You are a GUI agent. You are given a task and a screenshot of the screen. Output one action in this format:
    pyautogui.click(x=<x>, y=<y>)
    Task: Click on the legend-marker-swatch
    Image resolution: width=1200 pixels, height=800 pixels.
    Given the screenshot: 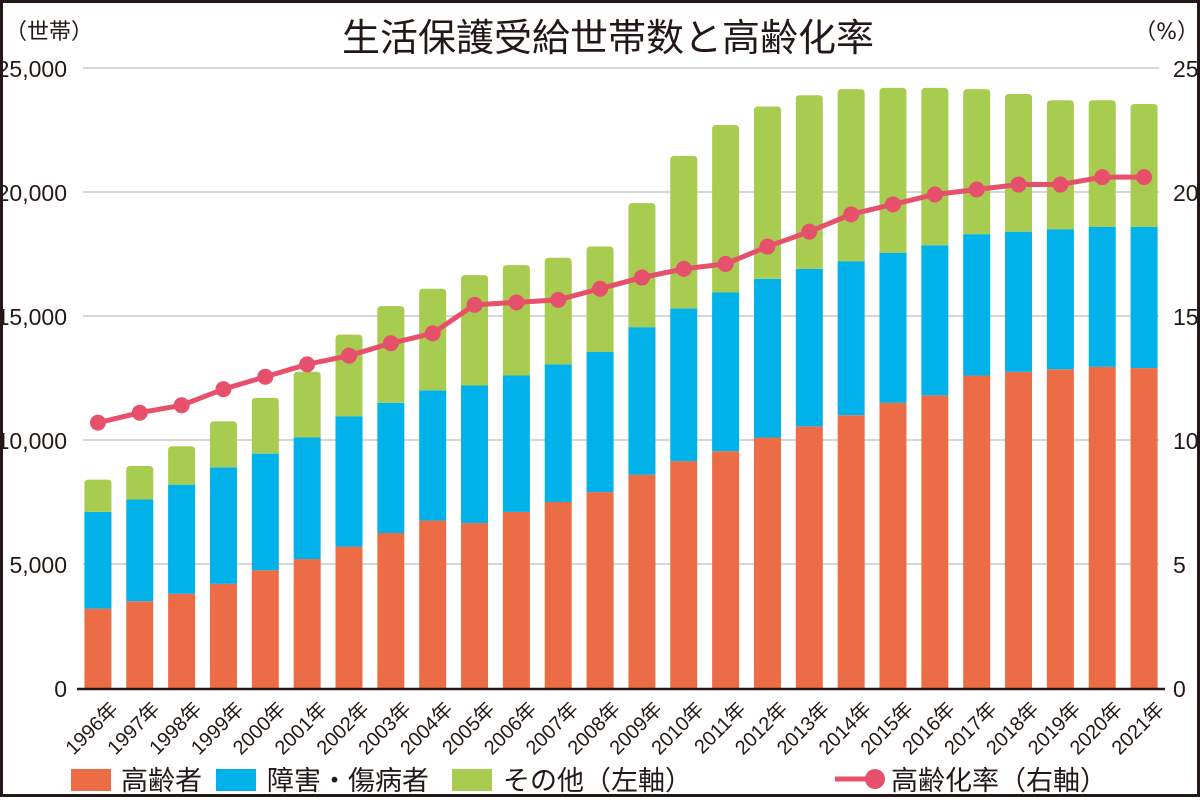 What is the action you would take?
    pyautogui.click(x=875, y=779)
    